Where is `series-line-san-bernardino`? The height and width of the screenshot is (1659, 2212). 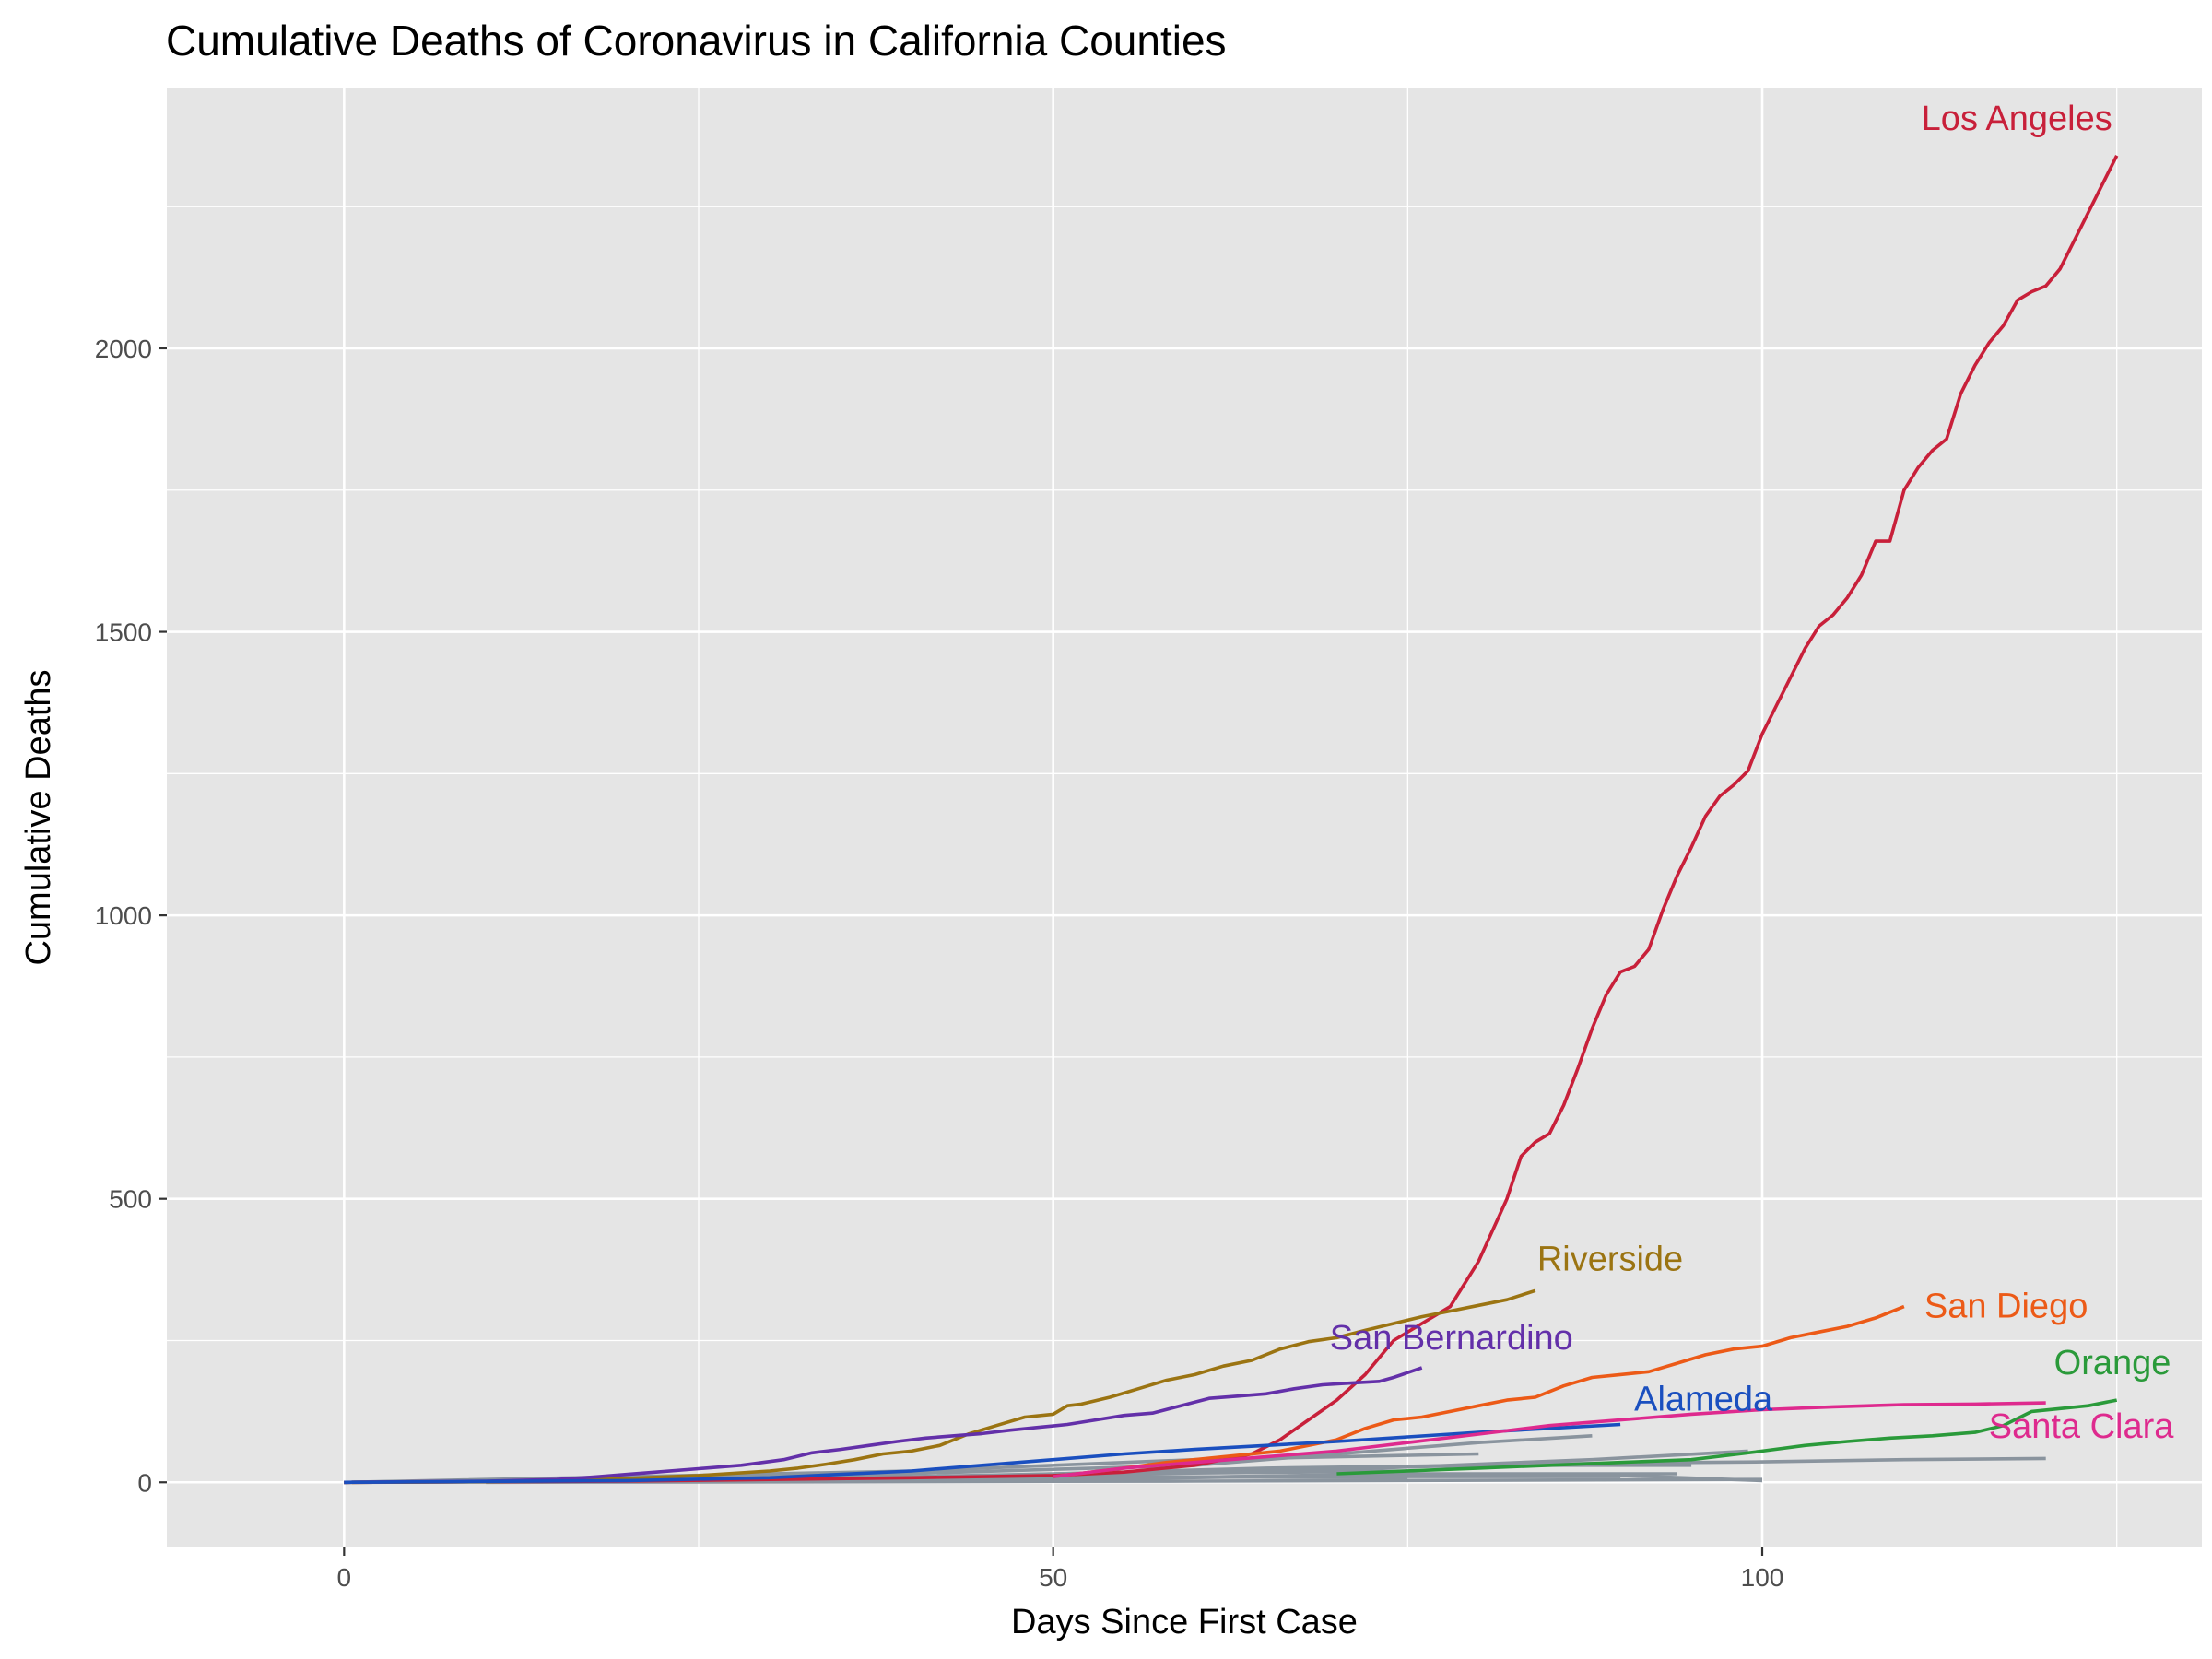 series-line-san-bernardino is located at coordinates (883, 1425).